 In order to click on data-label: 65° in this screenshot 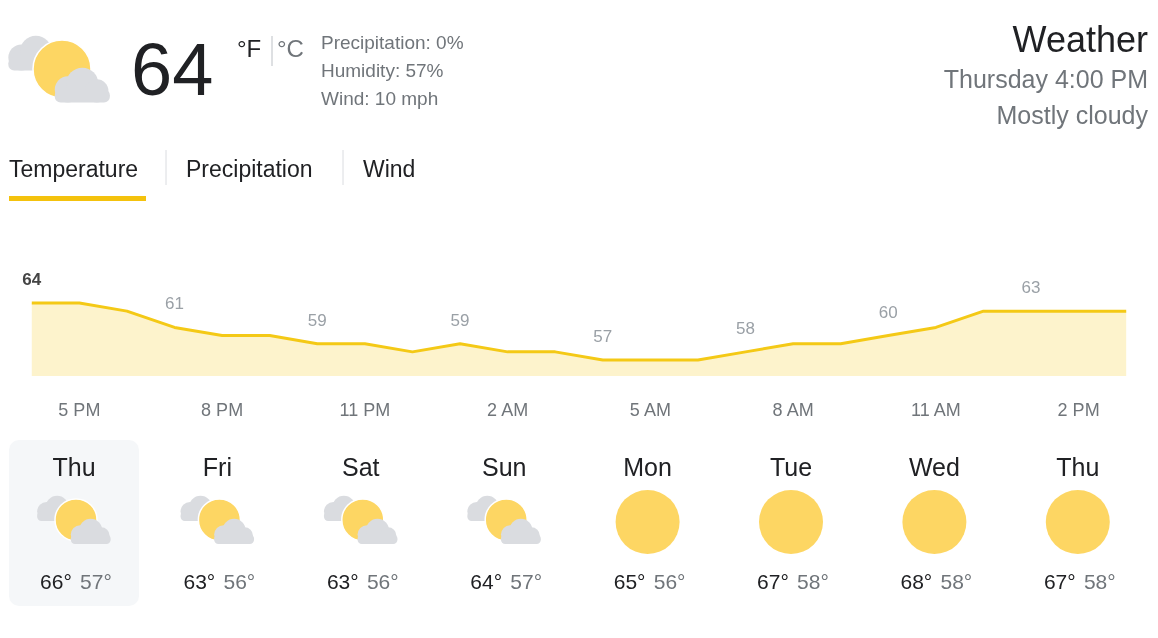, I will do `click(629, 581)`.